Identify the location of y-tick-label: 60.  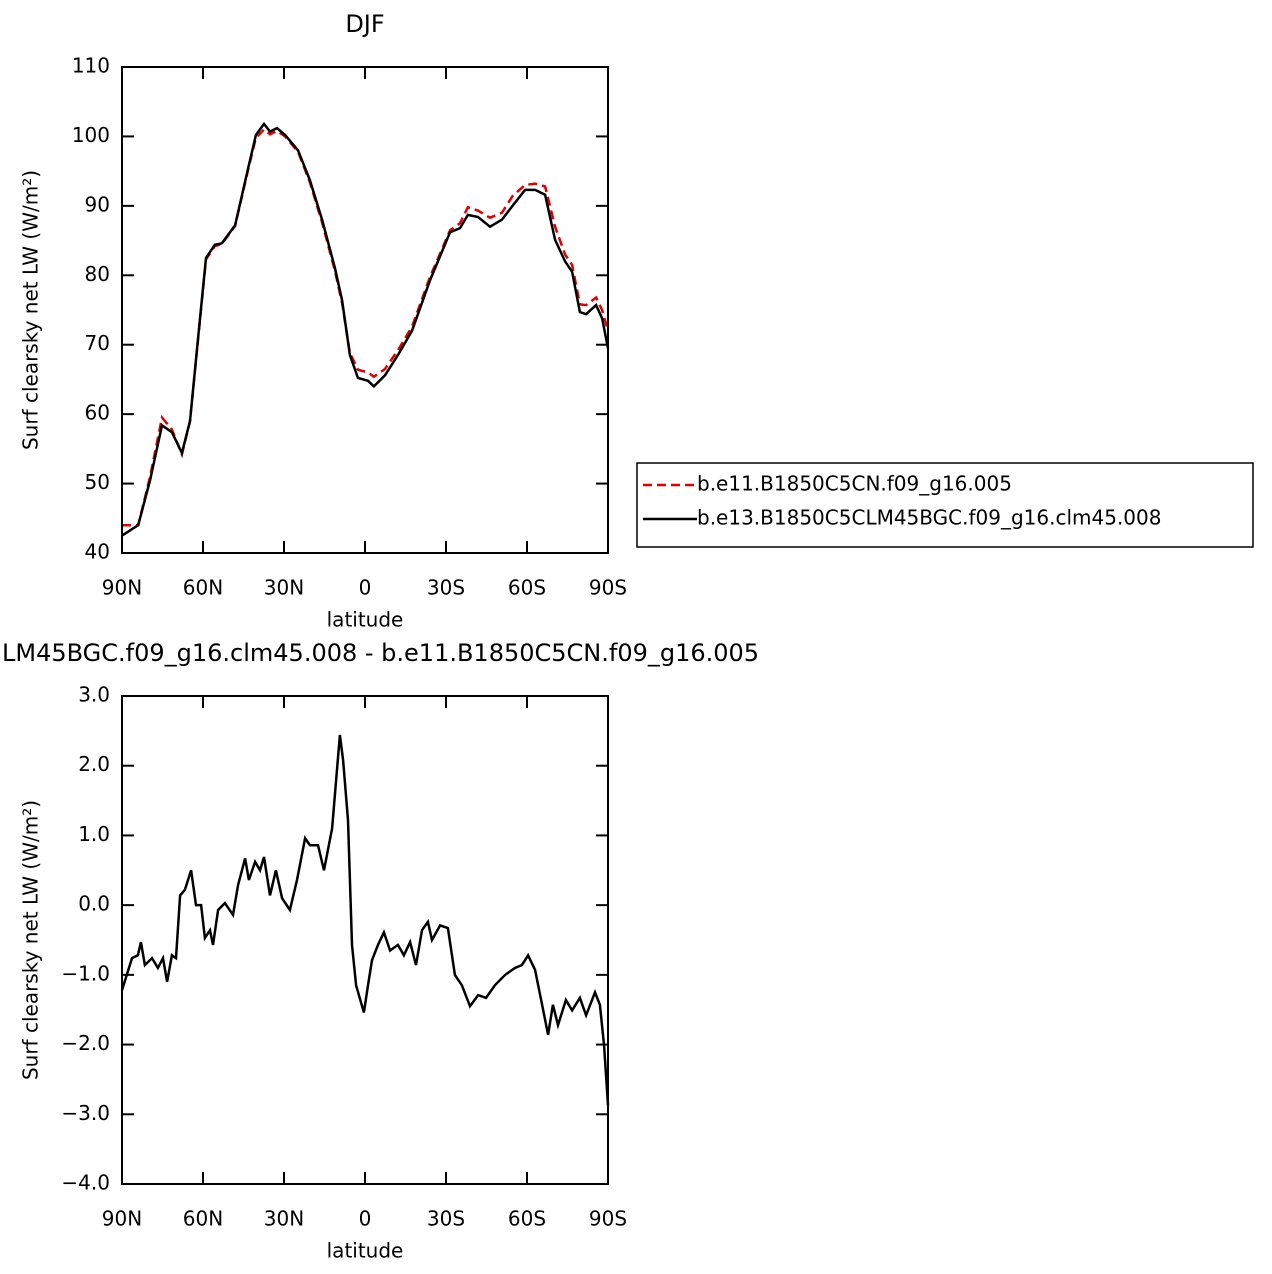
(97, 413).